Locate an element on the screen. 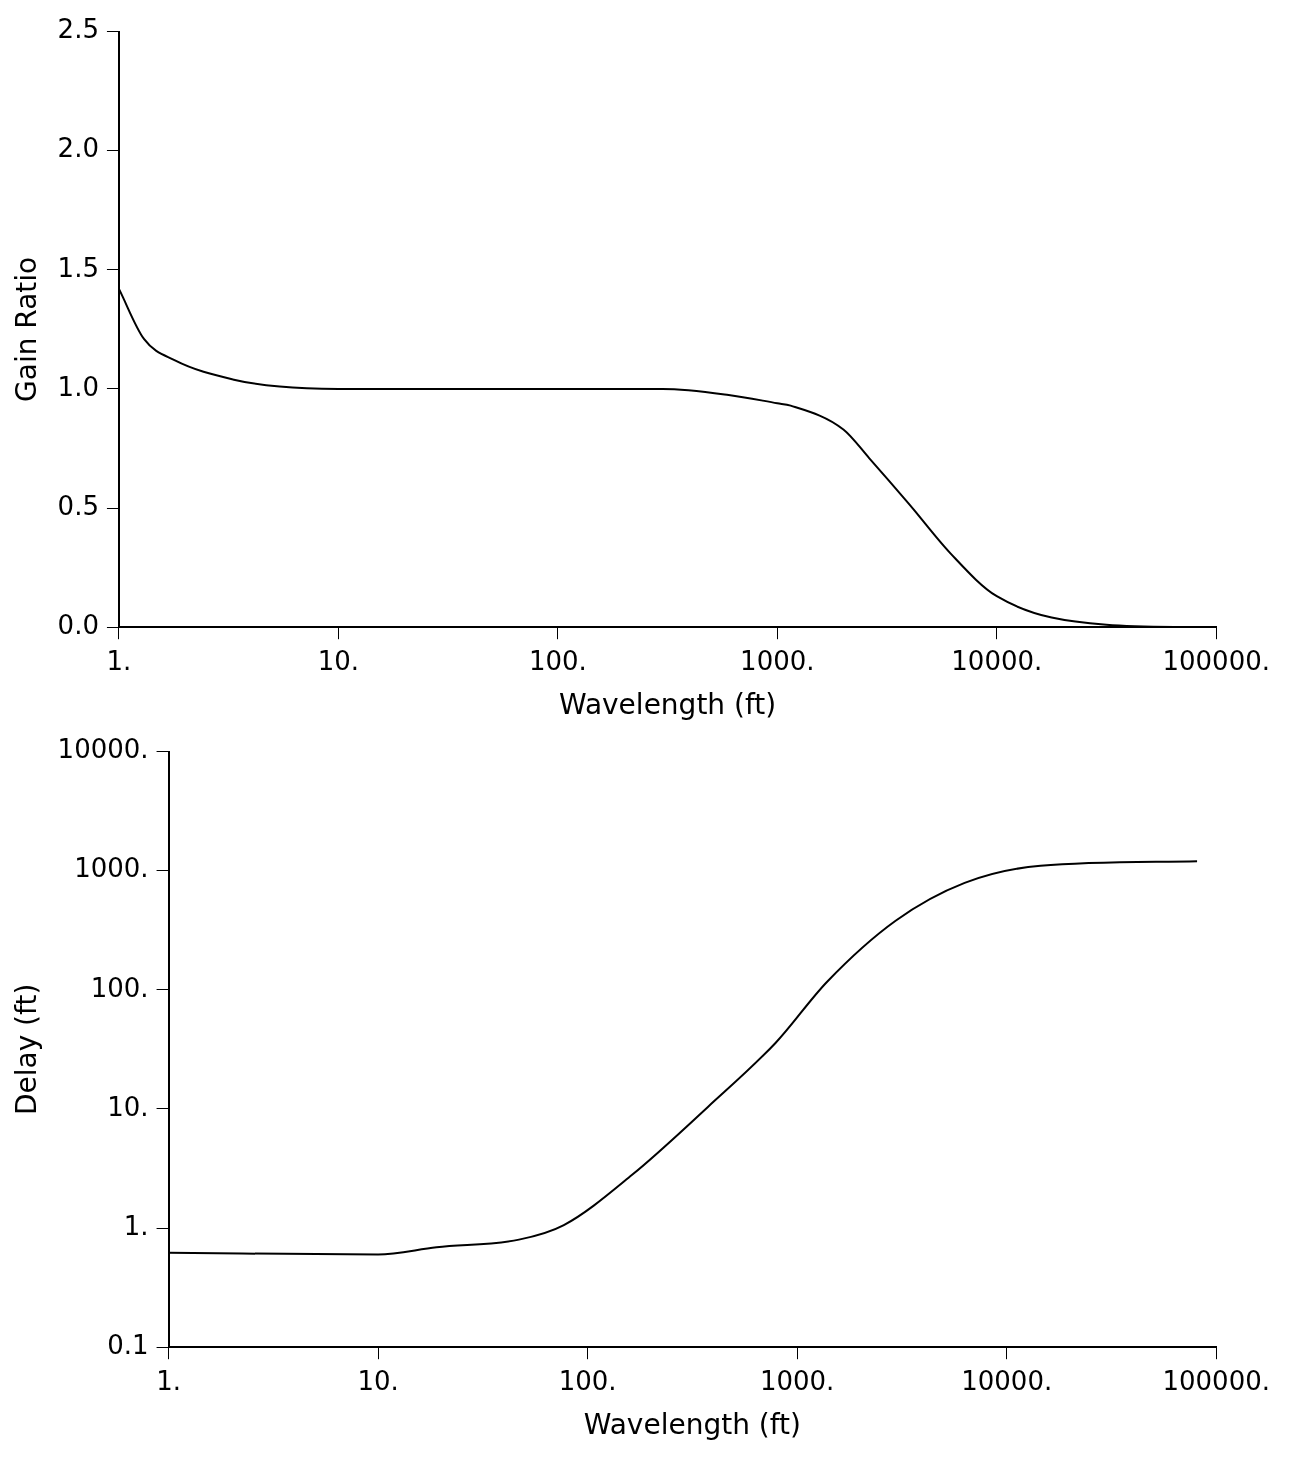  y-tick-label: 2.5 is located at coordinates (78, 29).